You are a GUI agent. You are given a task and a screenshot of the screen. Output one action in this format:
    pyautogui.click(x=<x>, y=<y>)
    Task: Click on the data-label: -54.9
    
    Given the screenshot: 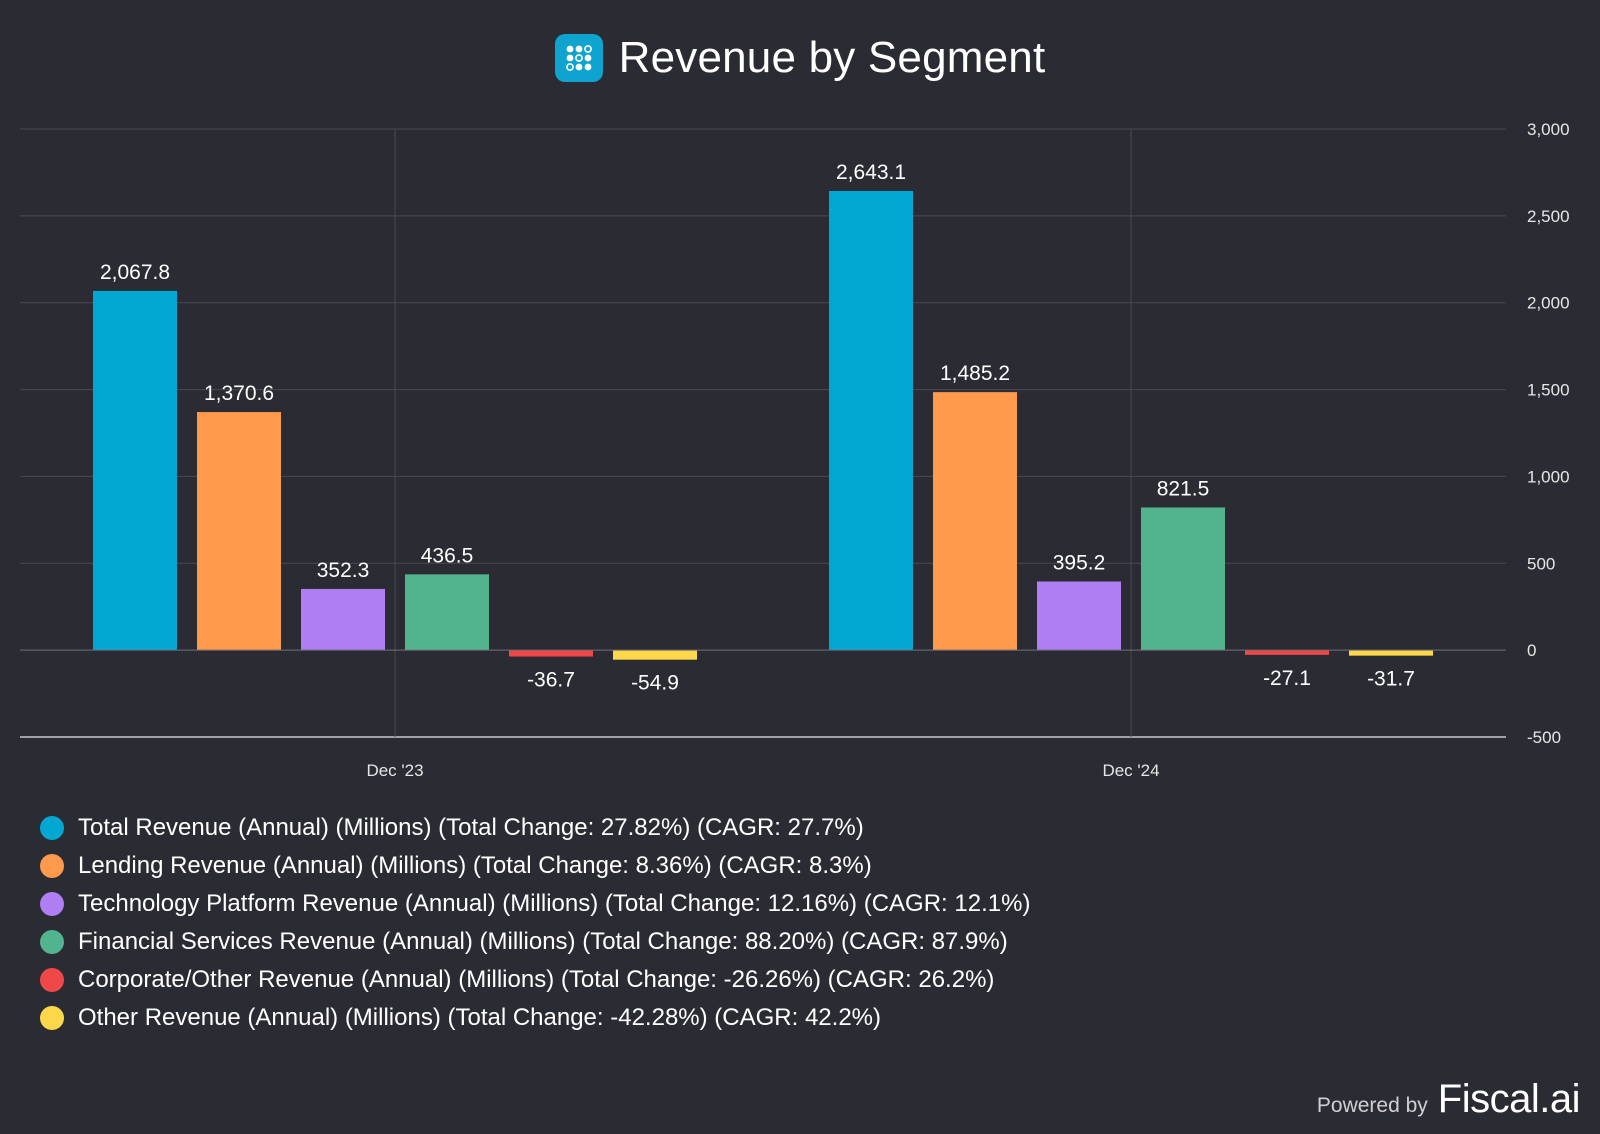 What is the action you would take?
    pyautogui.click(x=655, y=683)
    